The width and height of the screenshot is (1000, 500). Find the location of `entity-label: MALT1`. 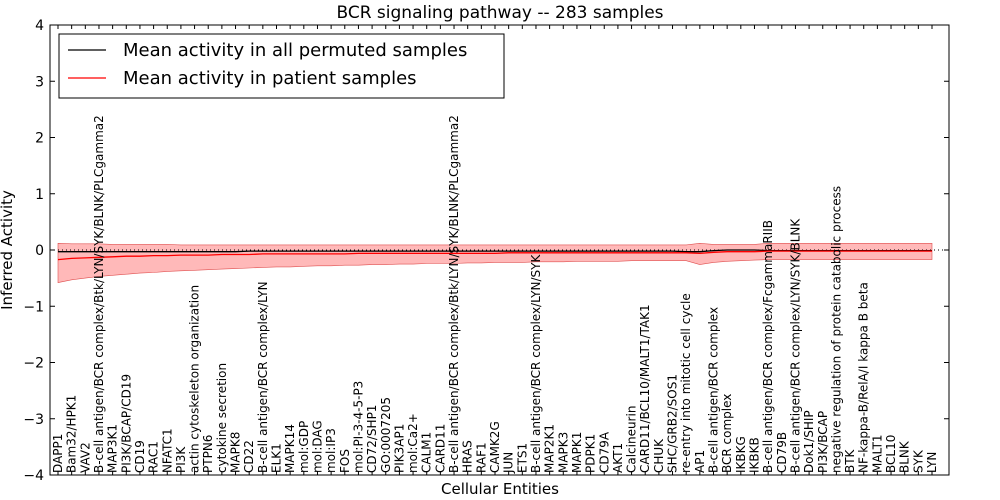

entity-label: MALT1 is located at coordinates (877, 453).